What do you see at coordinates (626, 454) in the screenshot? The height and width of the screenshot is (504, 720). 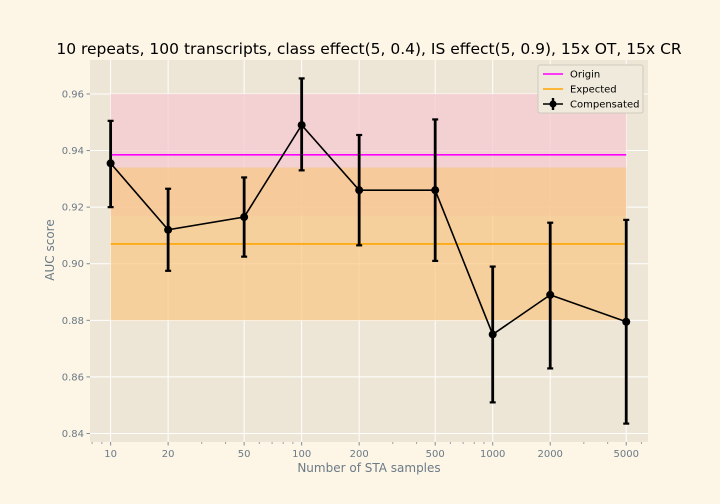 I see `x-tick-label: 5000` at bounding box center [626, 454].